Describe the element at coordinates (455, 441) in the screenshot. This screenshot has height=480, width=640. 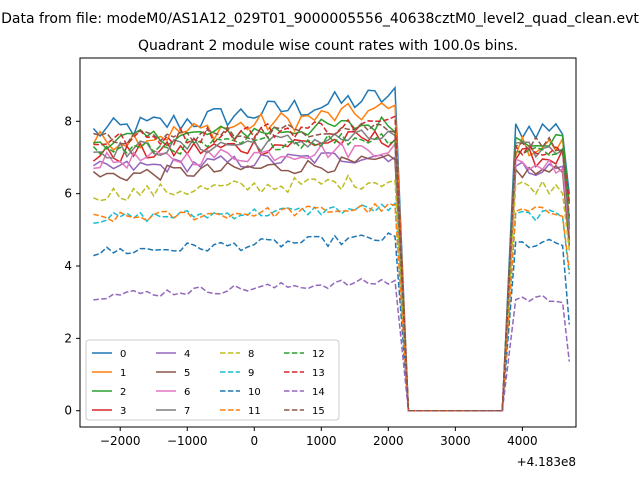
I see `x-tick-label: 3000` at that location.